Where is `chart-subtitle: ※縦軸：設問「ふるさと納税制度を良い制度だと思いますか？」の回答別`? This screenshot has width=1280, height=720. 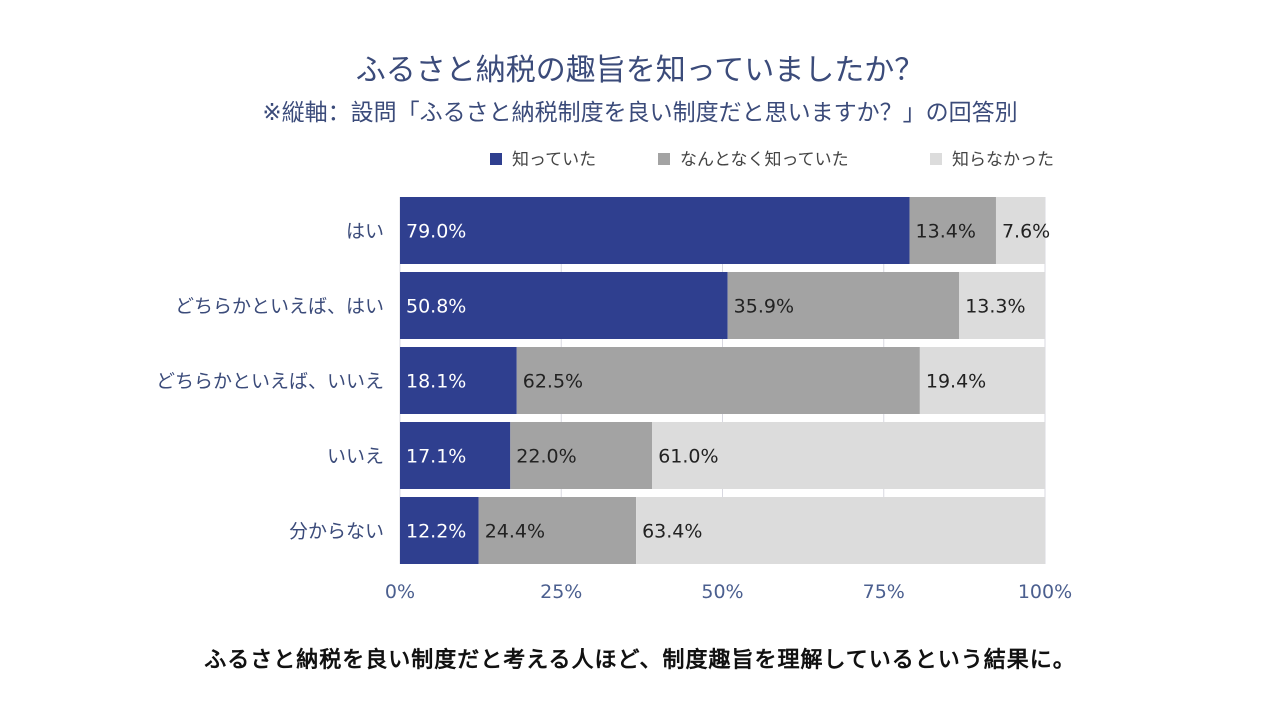 chart-subtitle: ※縦軸：設問「ふるさと納税制度を良い制度だと思いますか？」の回答別 is located at coordinates (639, 113).